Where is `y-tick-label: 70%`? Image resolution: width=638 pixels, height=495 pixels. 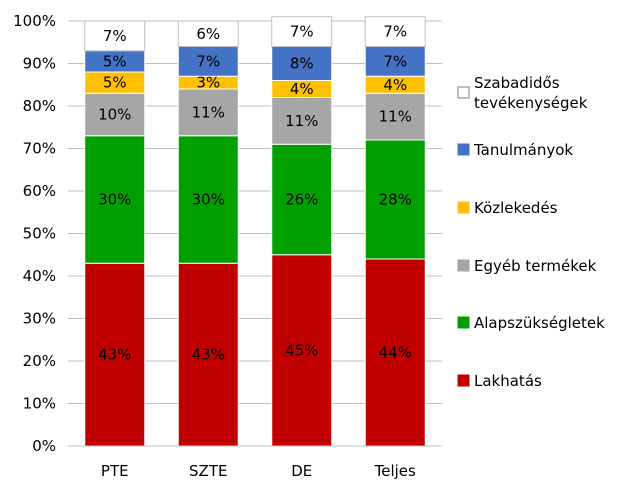
y-tick-label: 70% is located at coordinates (39, 149).